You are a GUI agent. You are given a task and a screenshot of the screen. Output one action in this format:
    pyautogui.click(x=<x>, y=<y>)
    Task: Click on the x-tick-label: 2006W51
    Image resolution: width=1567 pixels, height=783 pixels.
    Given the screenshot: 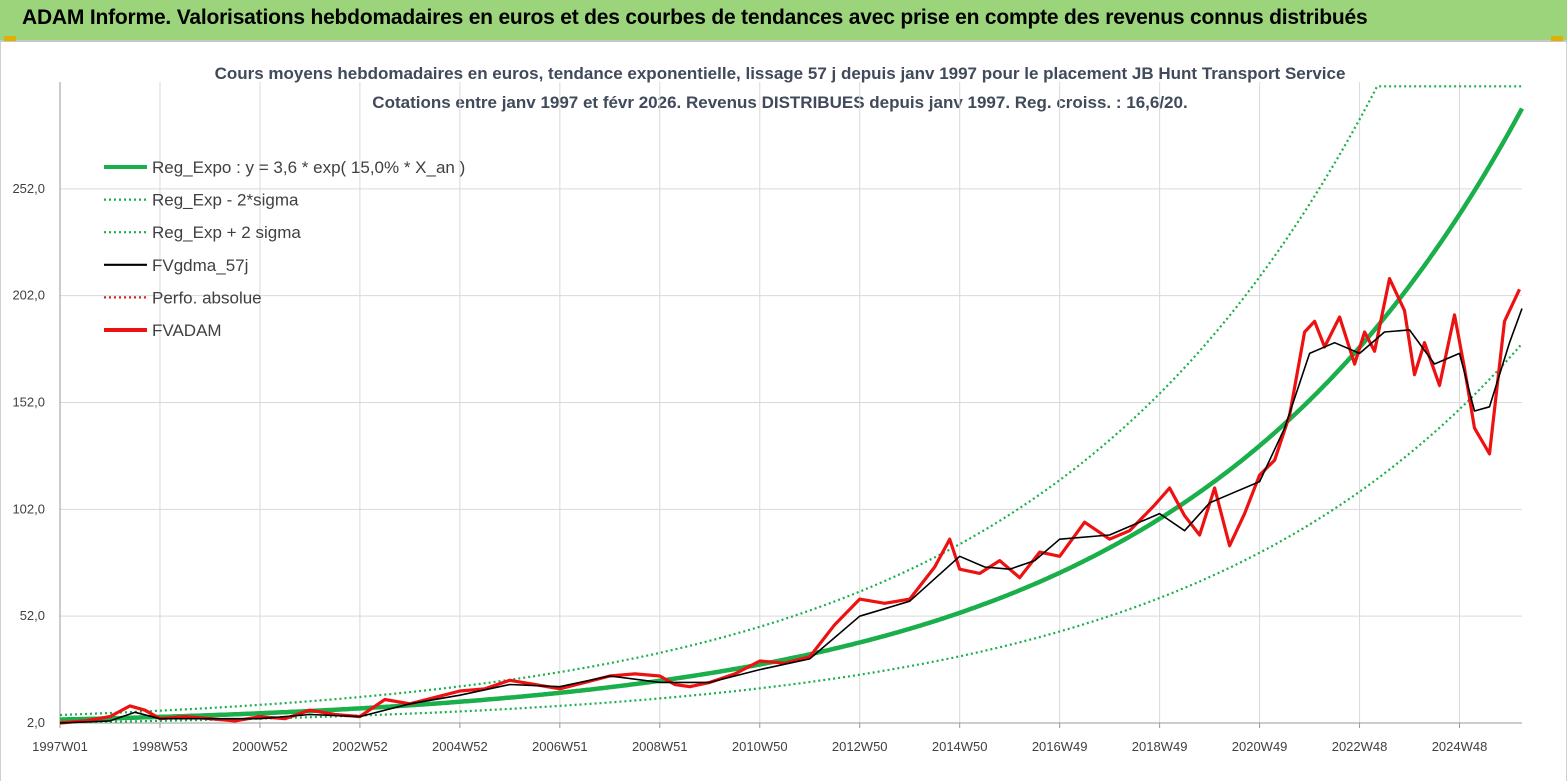 What is the action you would take?
    pyautogui.click(x=560, y=746)
    